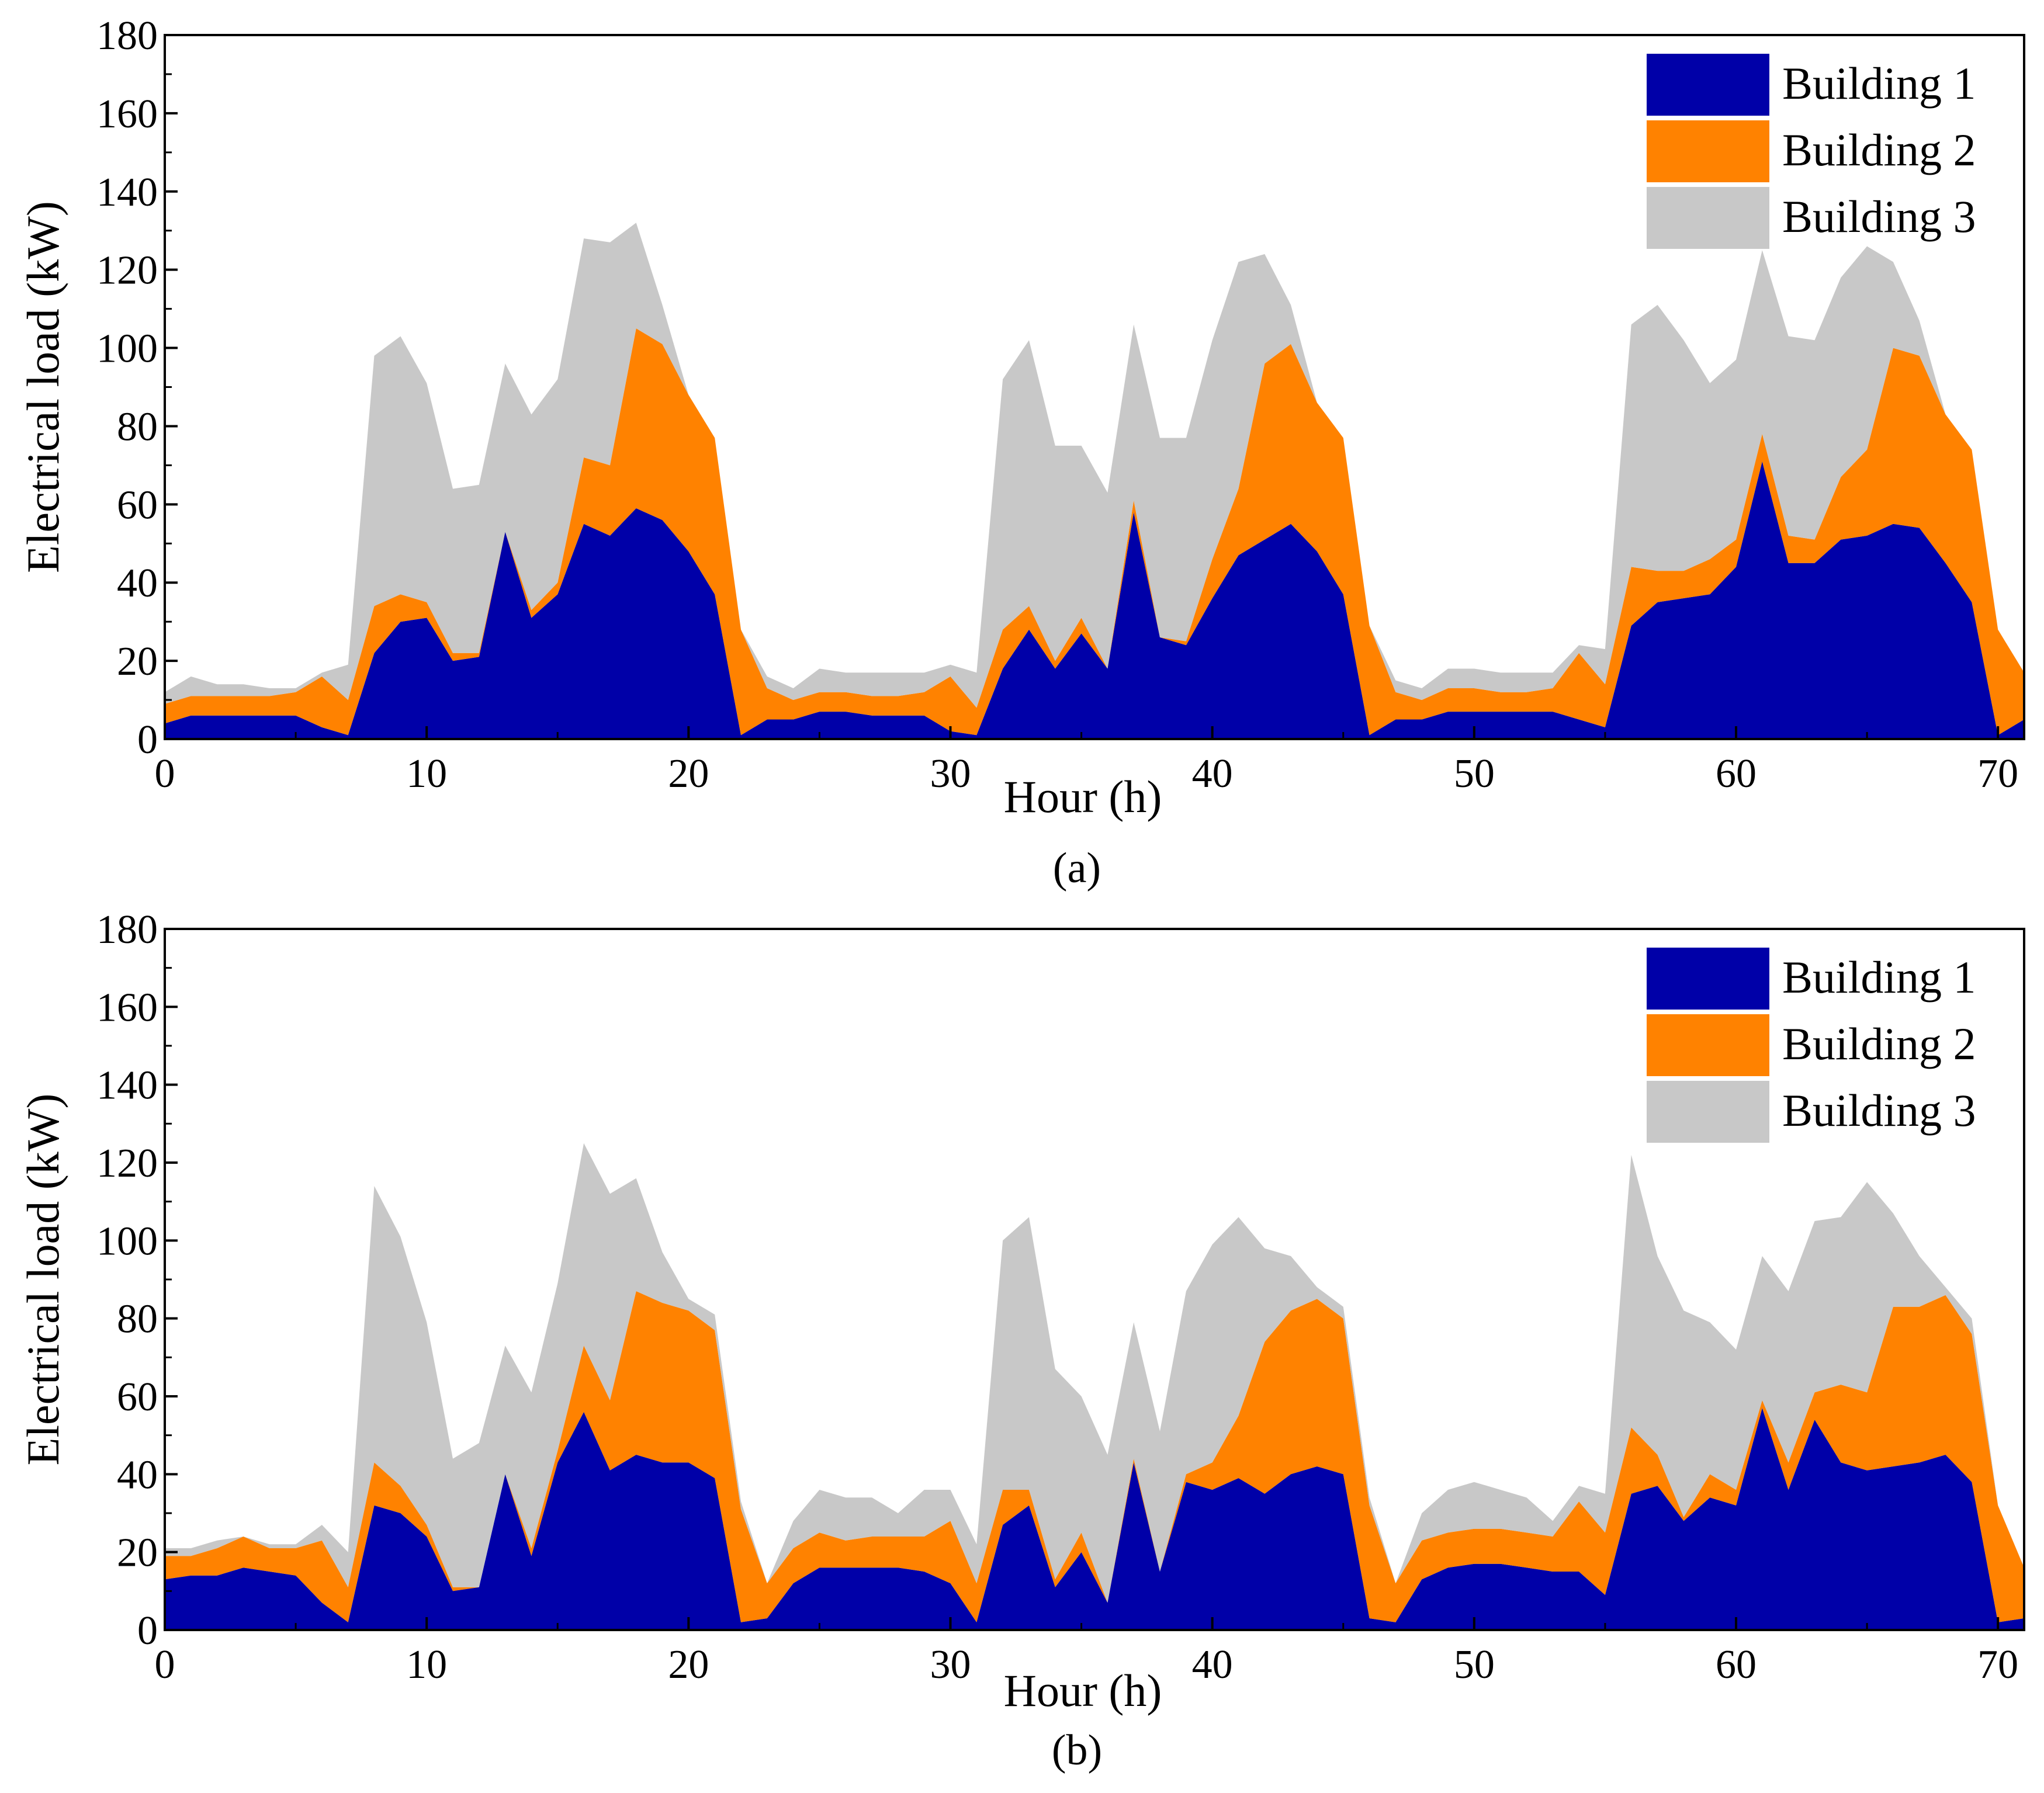 This screenshot has height=1793, width=2044. Describe the element at coordinates (1077, 868) in the screenshot. I see `panel-caption-a: (a)` at that location.